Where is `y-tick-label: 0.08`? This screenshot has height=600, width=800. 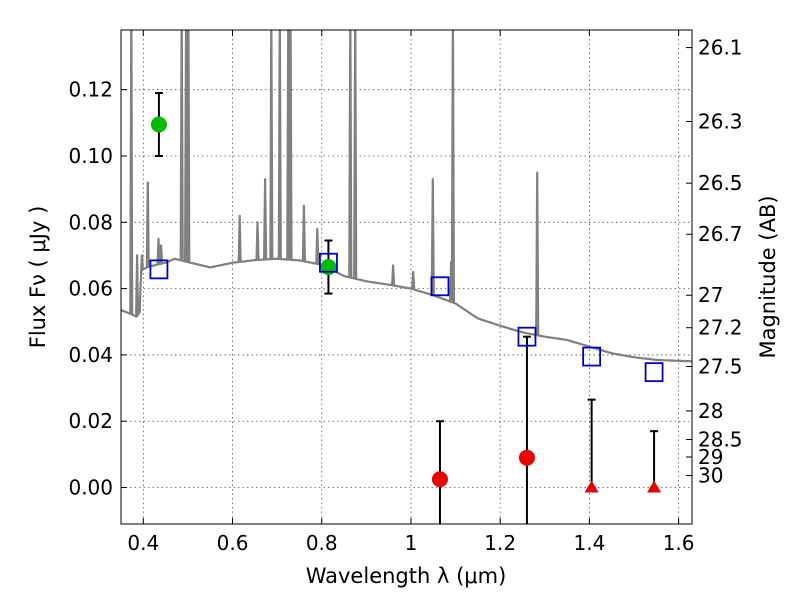
y-tick-label: 0.08 is located at coordinates (90, 222).